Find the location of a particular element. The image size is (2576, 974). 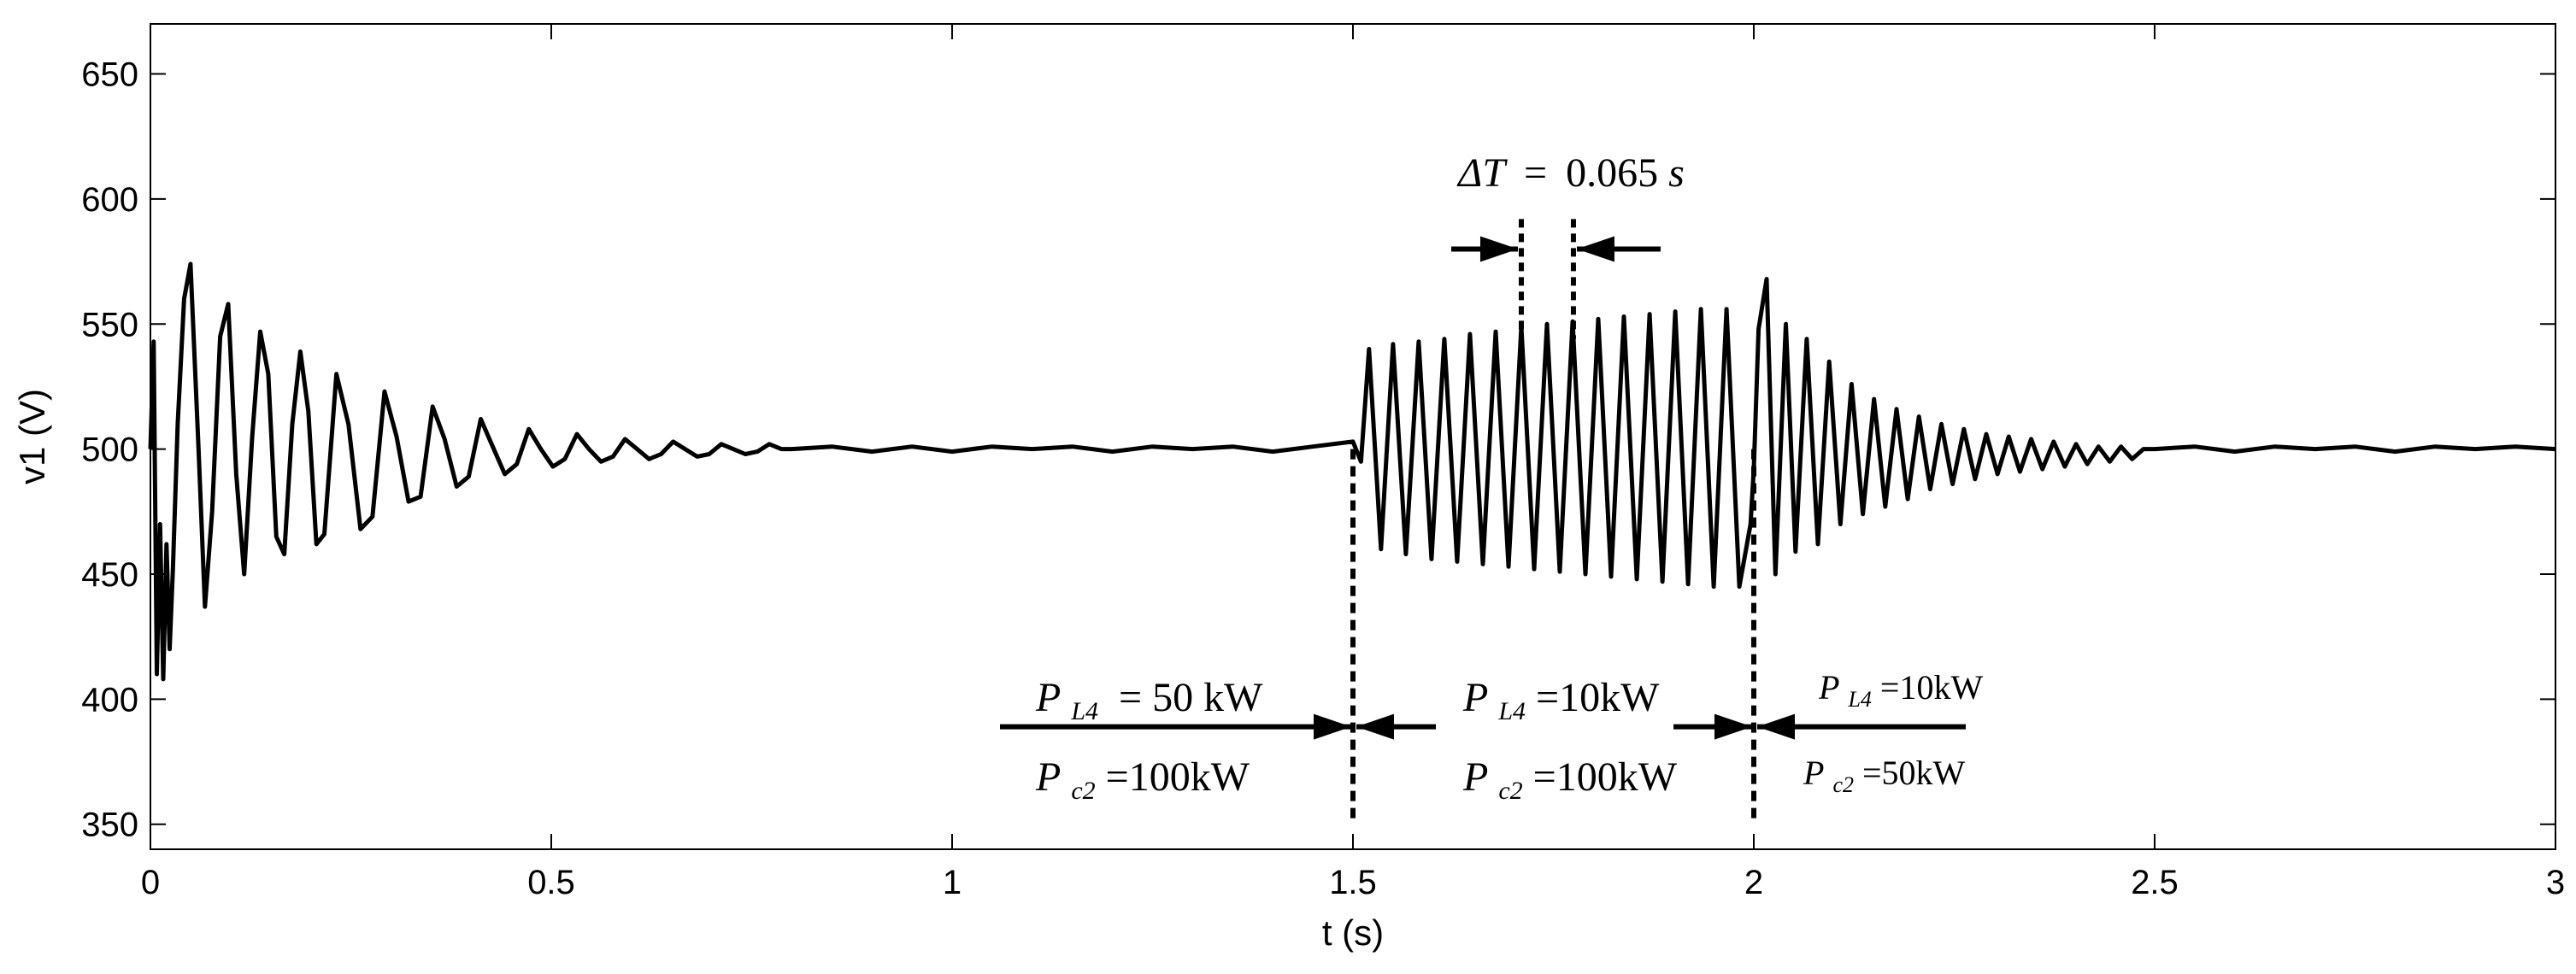

right-load-label: P L4 =10kW is located at coordinates (1900, 691).